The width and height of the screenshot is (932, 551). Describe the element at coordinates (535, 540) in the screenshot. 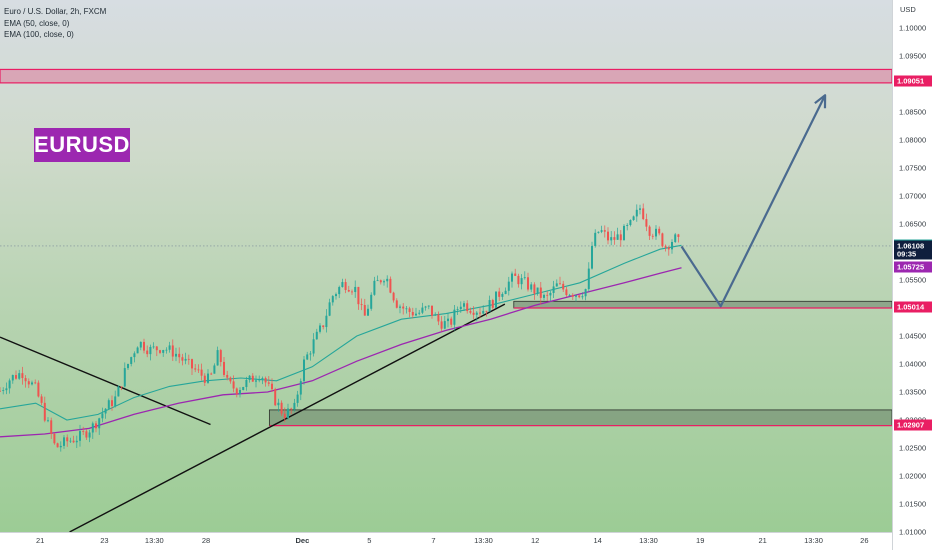

I see `x-tick-label: 12` at that location.